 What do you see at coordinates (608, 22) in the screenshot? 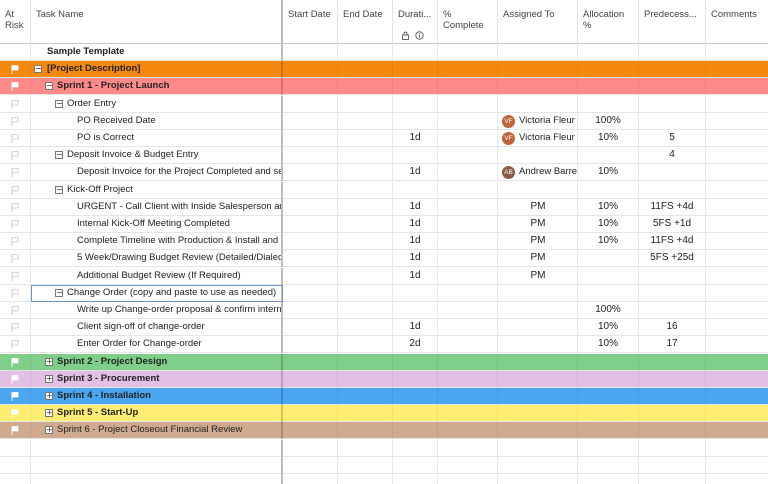
I see `column-header-allocation: Allocation %` at bounding box center [608, 22].